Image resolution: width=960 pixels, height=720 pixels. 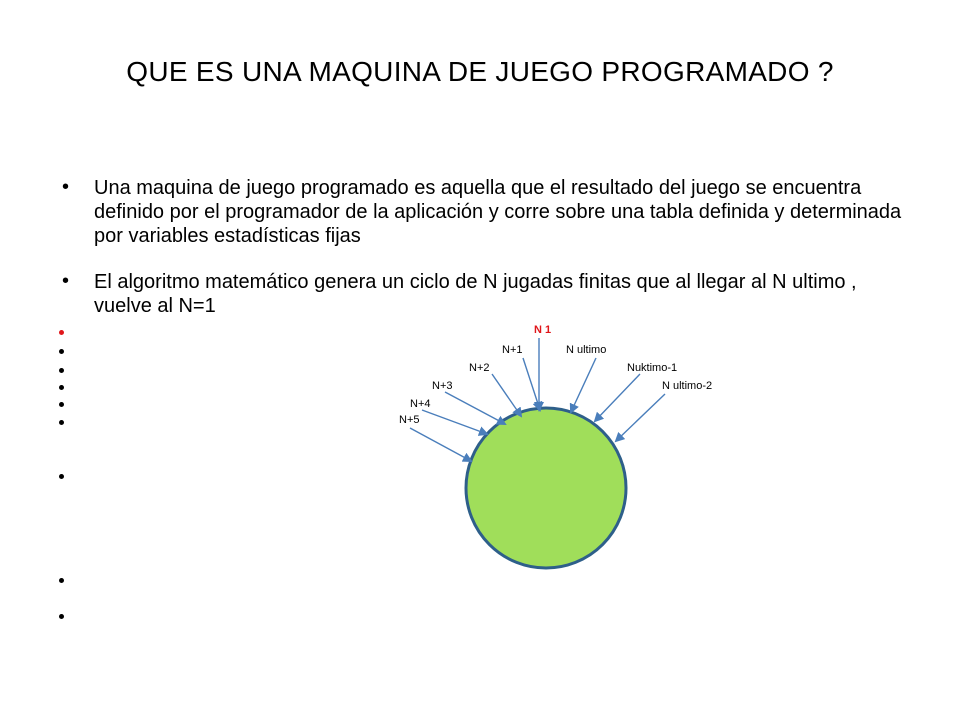 I want to click on game-cycle-circle, so click(x=546, y=488).